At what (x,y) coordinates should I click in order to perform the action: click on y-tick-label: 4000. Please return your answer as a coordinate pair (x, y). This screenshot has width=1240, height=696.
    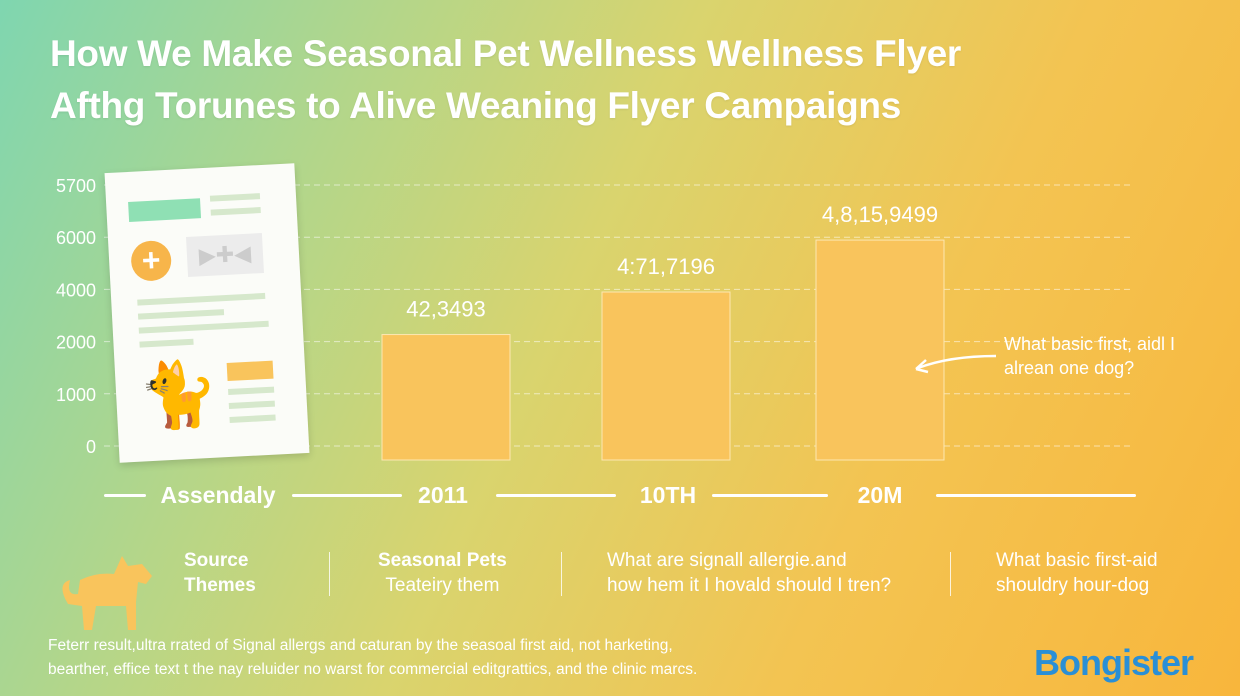
    Looking at the image, I should click on (76, 290).